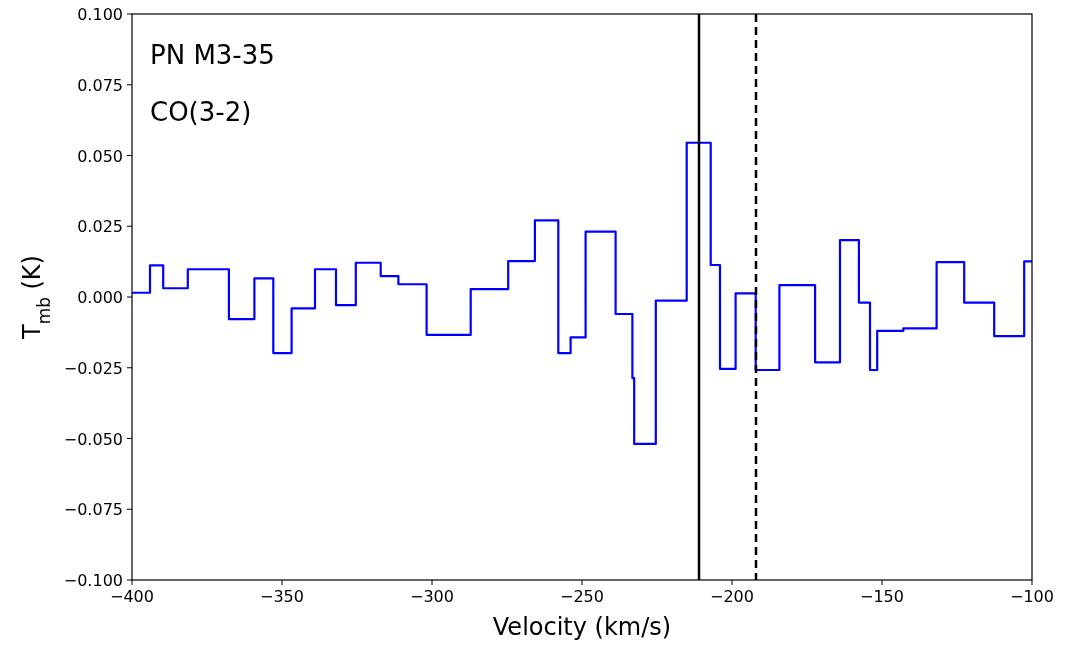 The image size is (1065, 650). Describe the element at coordinates (212, 55) in the screenshot. I see `annotation: PN M3-35` at that location.